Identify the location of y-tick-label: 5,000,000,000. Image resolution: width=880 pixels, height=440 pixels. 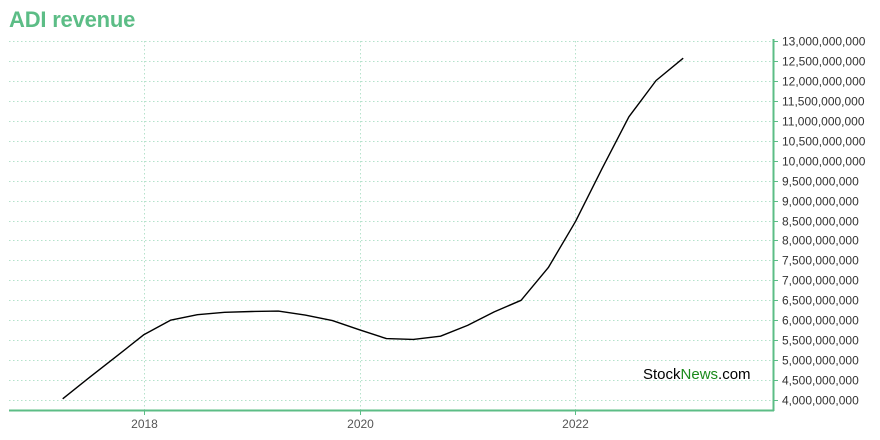
(820, 361).